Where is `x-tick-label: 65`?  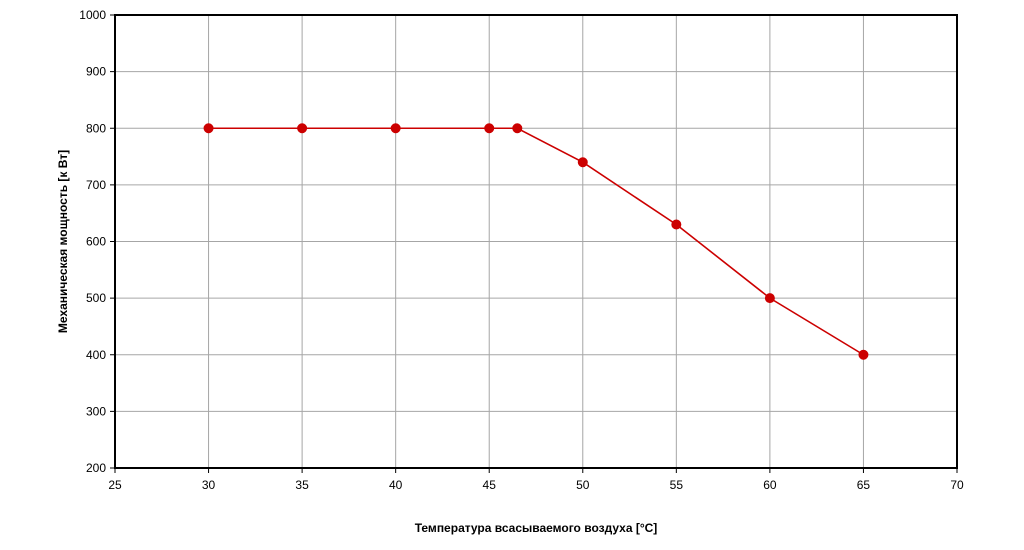
x-tick-label: 65 is located at coordinates (864, 485).